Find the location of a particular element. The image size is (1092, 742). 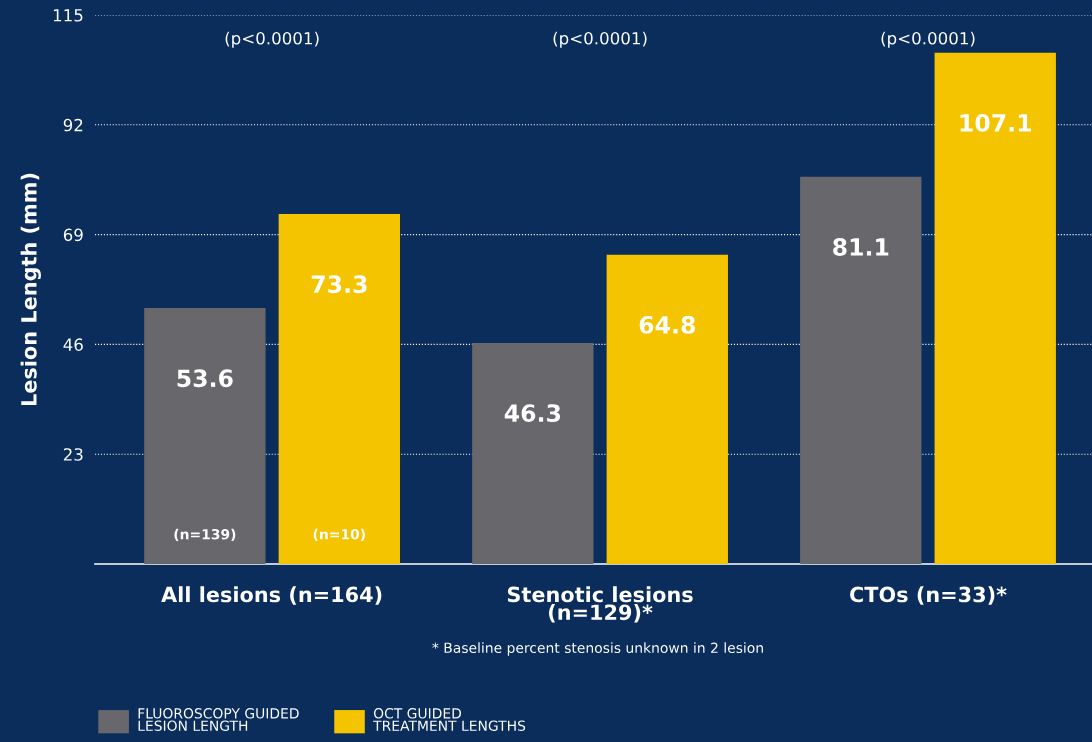

y-tick-label: 46 is located at coordinates (73, 344).